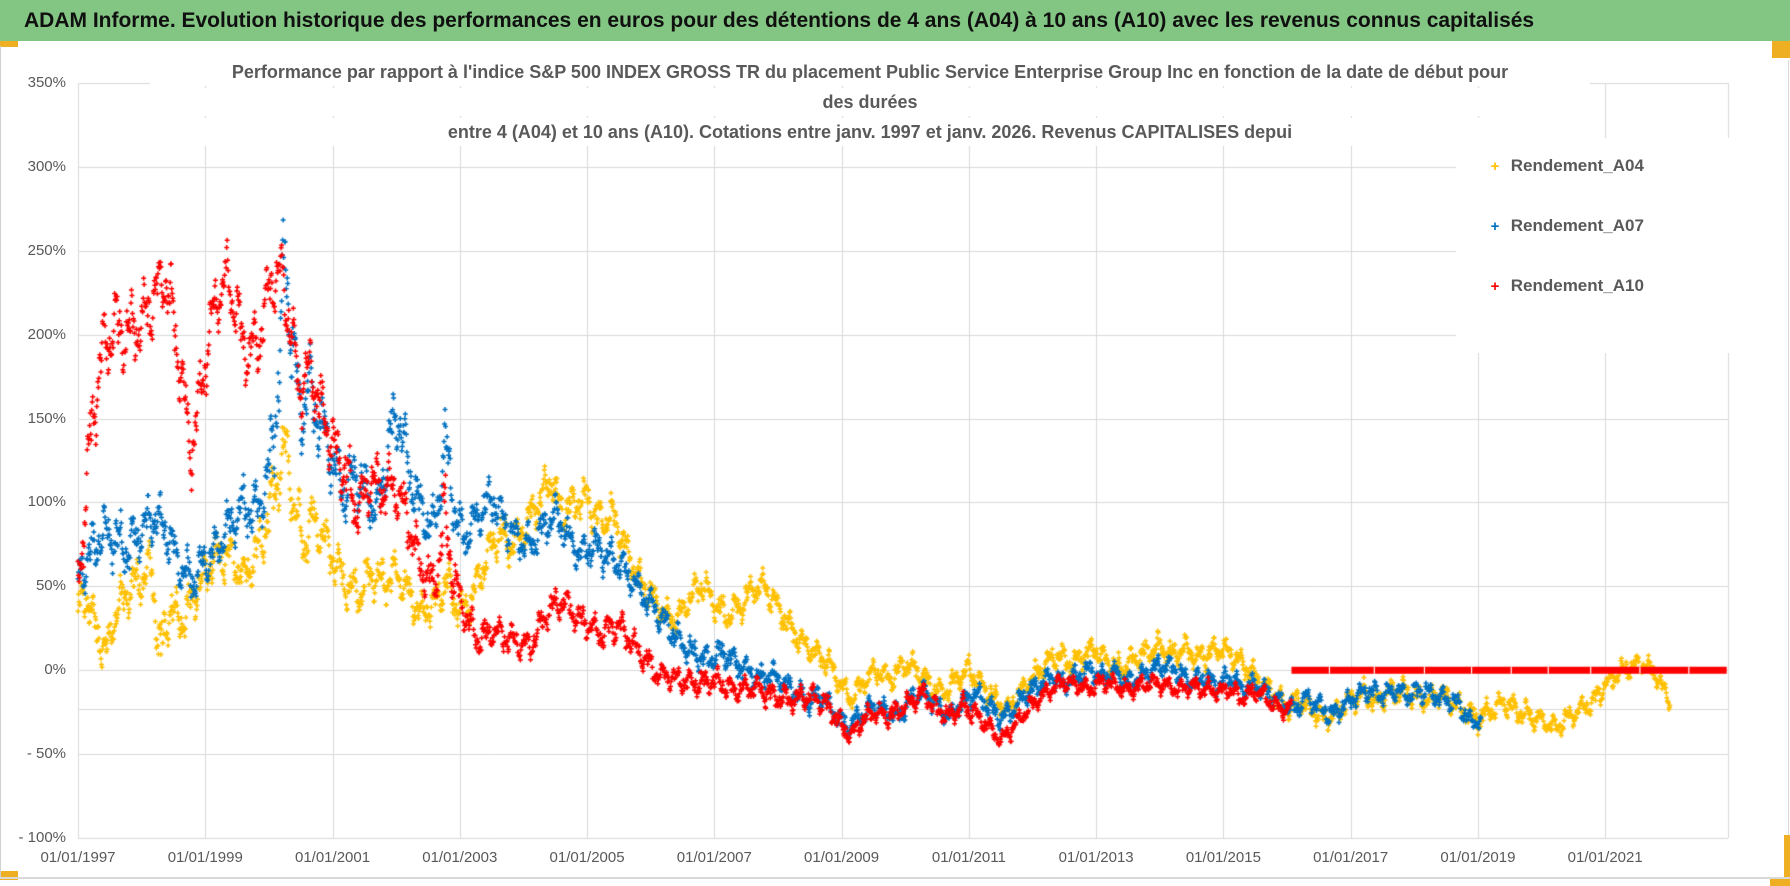 The height and width of the screenshot is (886, 1790). I want to click on y-tick-label: 100%, so click(46, 502).